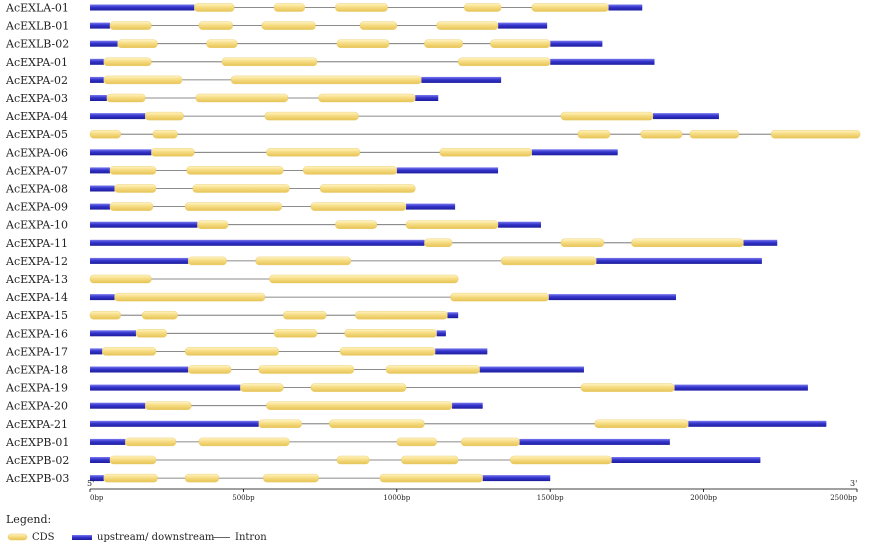 The width and height of the screenshot is (884, 552). I want to click on axis-tick-label: 2500bp, so click(843, 498).